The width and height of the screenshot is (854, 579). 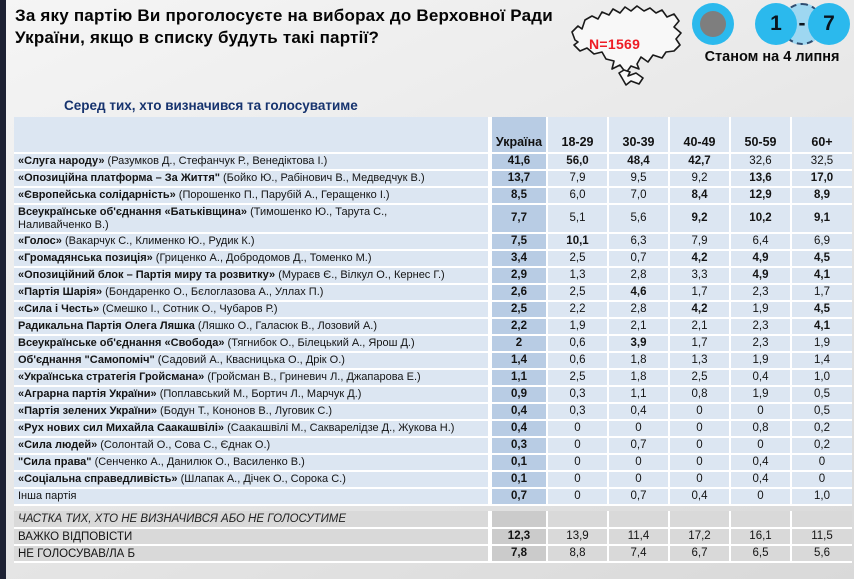 I want to click on value-cell: 9,5, so click(x=637, y=179).